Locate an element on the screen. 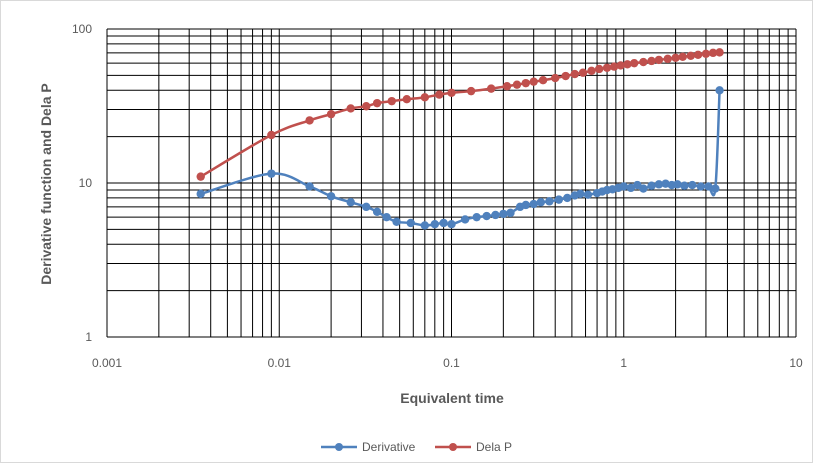 The width and height of the screenshot is (813, 467). x-tick-label: 1 is located at coordinates (623, 363).